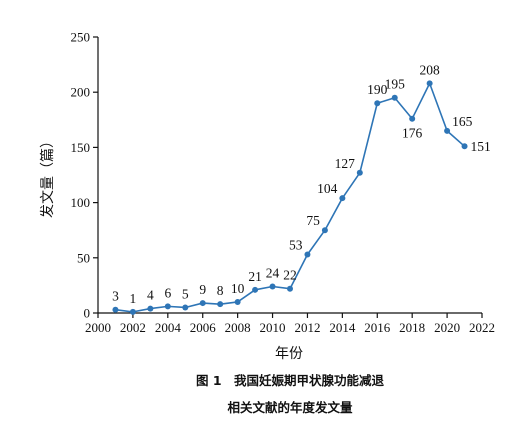  I want to click on x-tick-label: 2022, so click(482, 327).